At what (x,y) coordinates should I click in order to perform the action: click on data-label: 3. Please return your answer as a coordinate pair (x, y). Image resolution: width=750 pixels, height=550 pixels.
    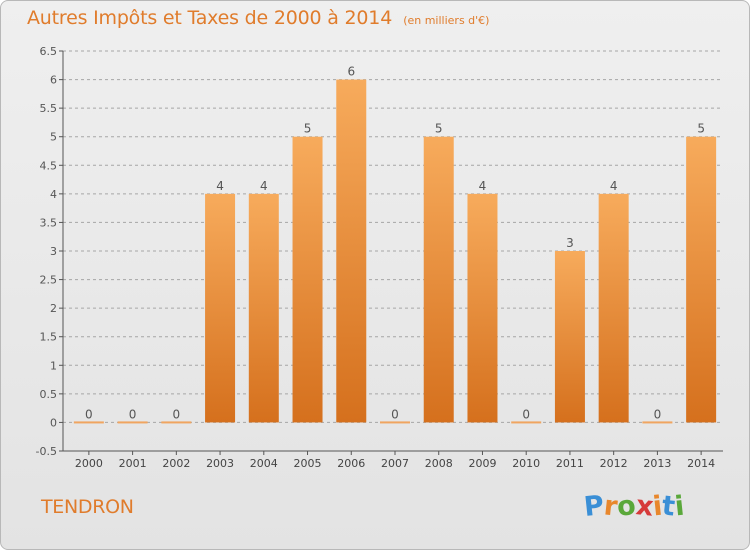
    Looking at the image, I should click on (570, 243).